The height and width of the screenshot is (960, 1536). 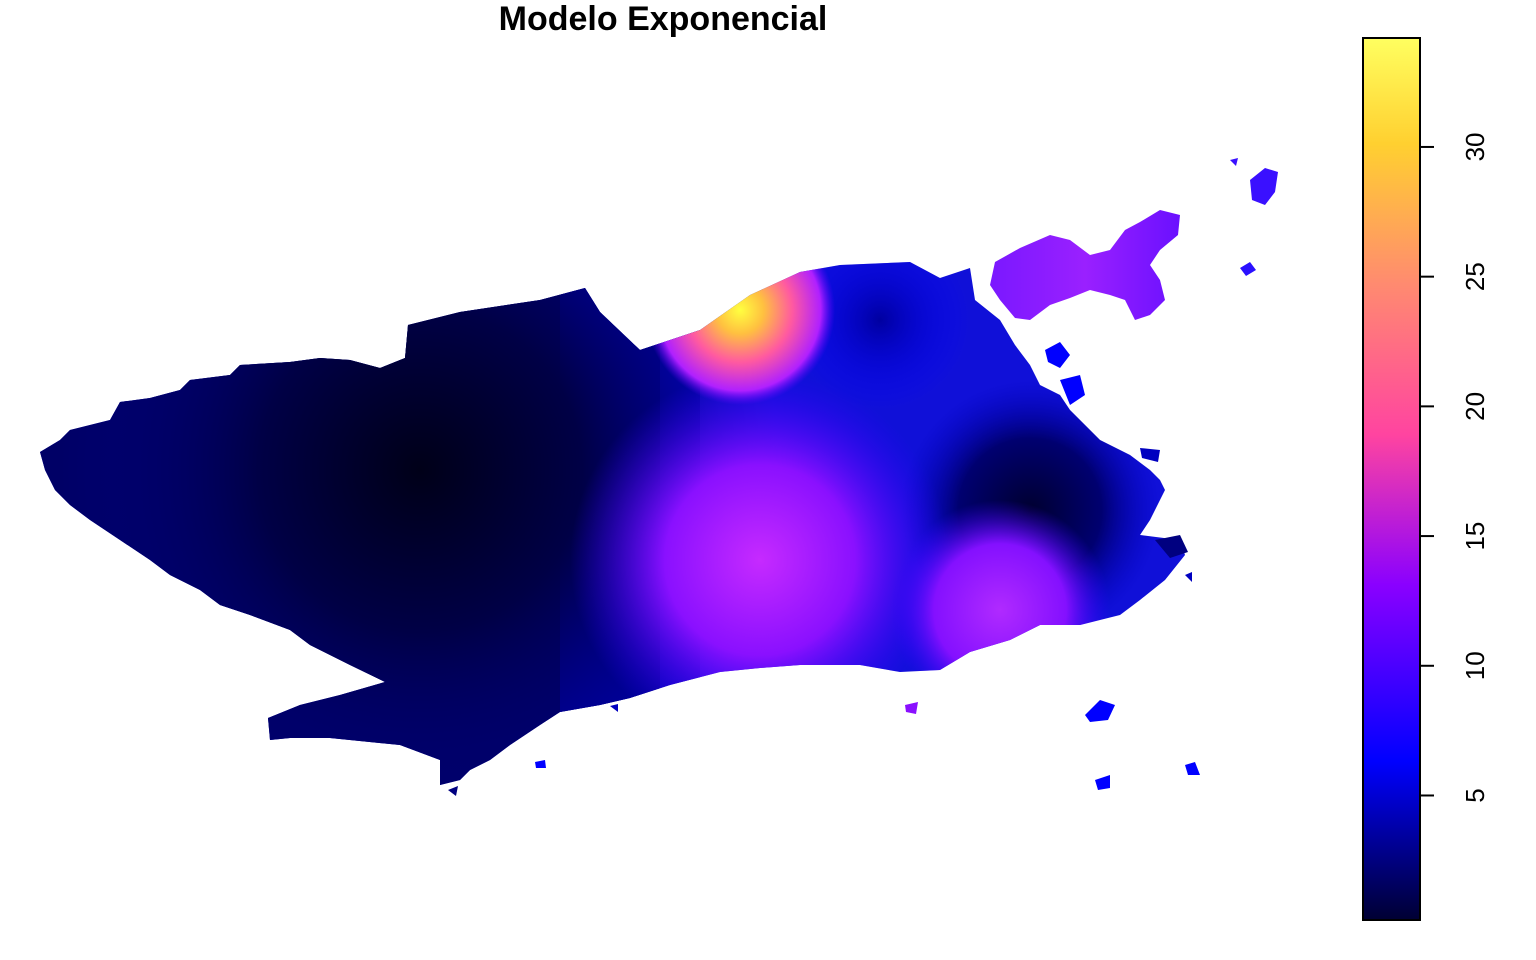 What do you see at coordinates (1475, 406) in the screenshot?
I see `legend-tick-label: 20` at bounding box center [1475, 406].